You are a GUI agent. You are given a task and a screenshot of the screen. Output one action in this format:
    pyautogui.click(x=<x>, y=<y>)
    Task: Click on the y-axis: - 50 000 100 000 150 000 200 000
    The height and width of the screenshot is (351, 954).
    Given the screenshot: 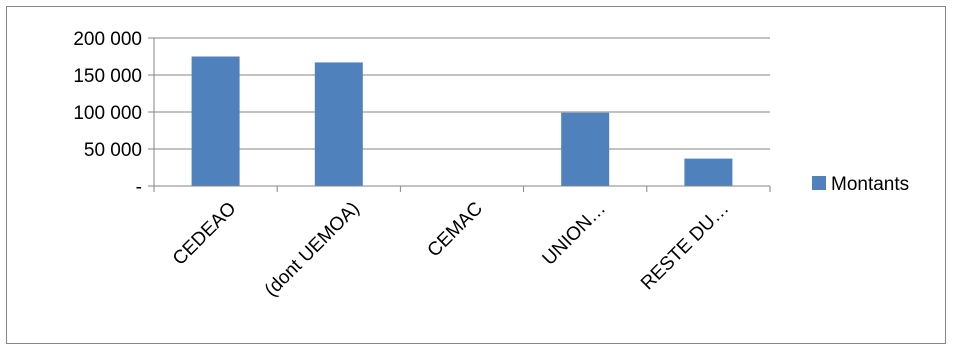 What is the action you would take?
    pyautogui.click(x=114, y=113)
    